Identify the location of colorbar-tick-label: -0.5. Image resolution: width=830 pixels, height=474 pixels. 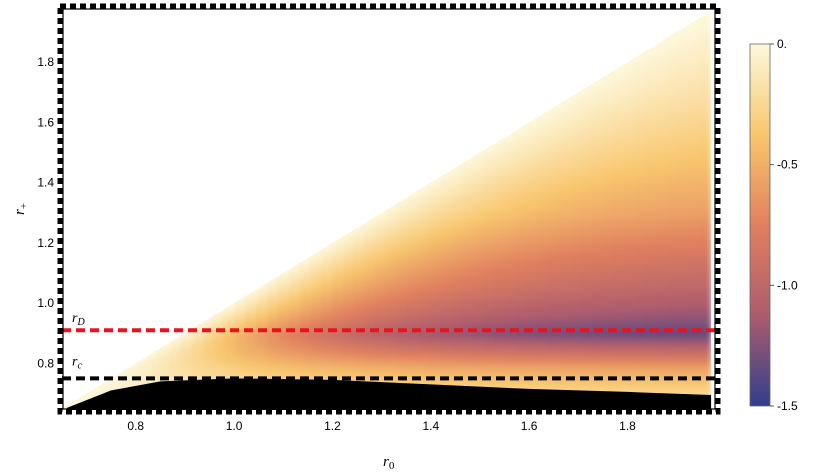
(787, 165).